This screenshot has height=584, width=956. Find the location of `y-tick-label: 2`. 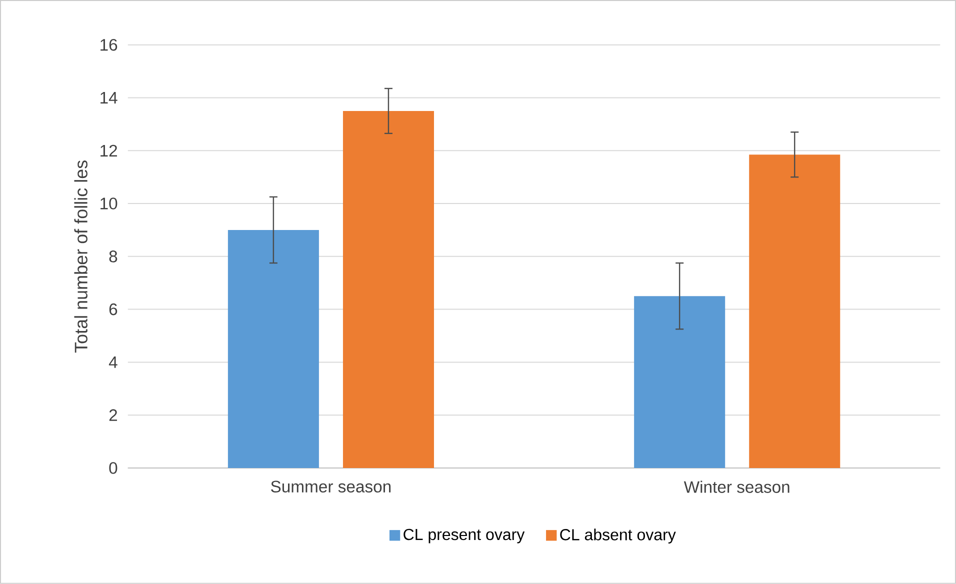

y-tick-label: 2 is located at coordinates (113, 415).